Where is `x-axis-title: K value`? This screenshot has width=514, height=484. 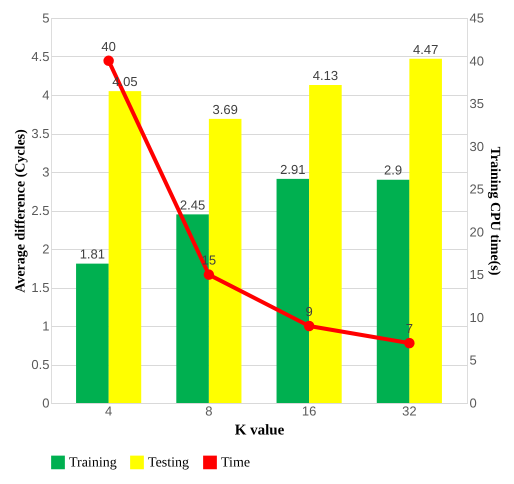 x-axis-title: K value is located at coordinates (259, 430).